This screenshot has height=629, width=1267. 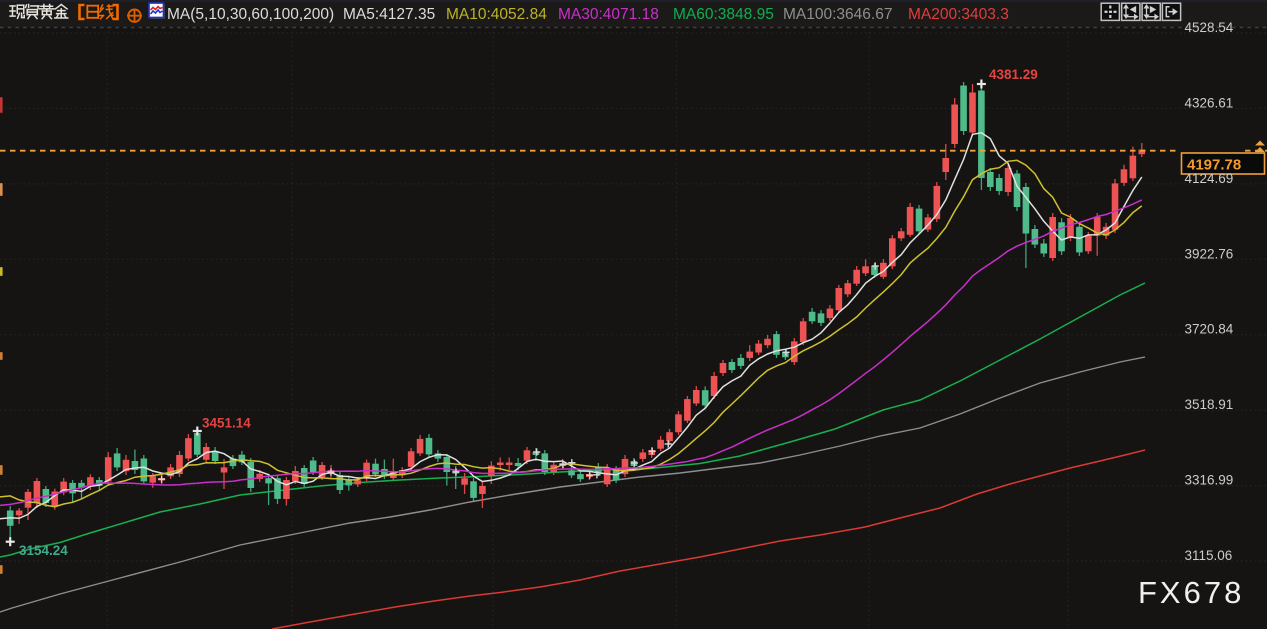 I want to click on svg-text: 3720.84, so click(x=1209, y=329).